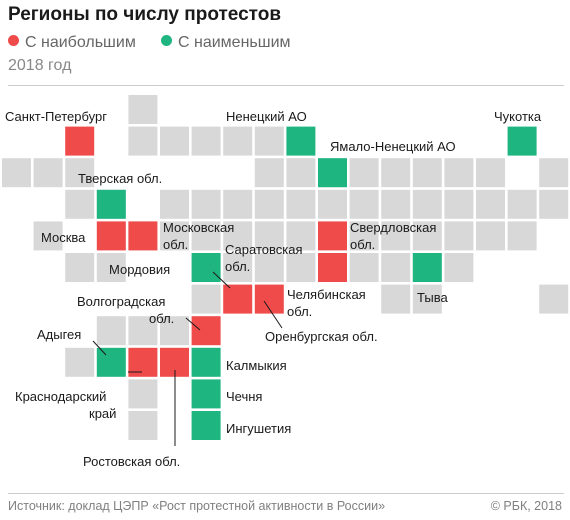  I want to click on tile-saratov, so click(238, 299).